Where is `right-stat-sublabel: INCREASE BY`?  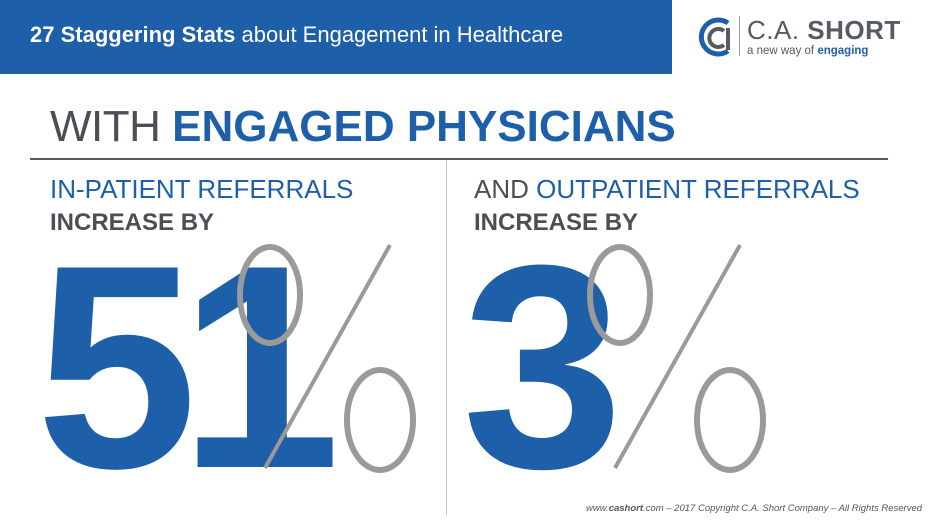 right-stat-sublabel: INCREASE BY is located at coordinates (556, 222).